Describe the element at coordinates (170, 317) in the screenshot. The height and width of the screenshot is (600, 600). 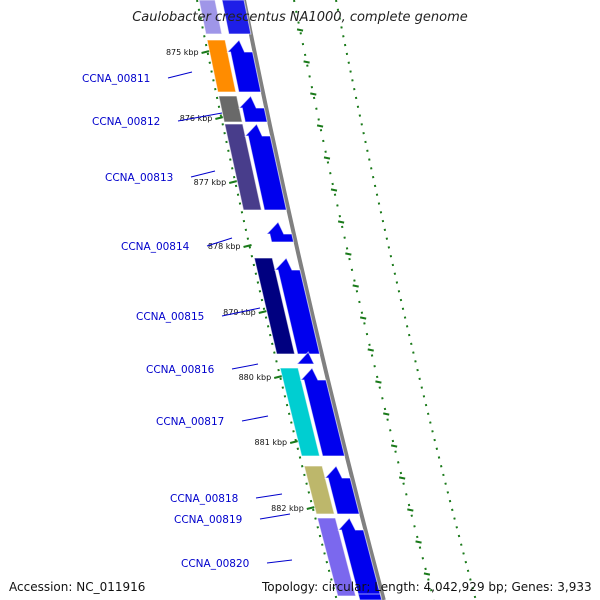
I see `gene-label-CCNA_00815: CCNA_00815` at that location.